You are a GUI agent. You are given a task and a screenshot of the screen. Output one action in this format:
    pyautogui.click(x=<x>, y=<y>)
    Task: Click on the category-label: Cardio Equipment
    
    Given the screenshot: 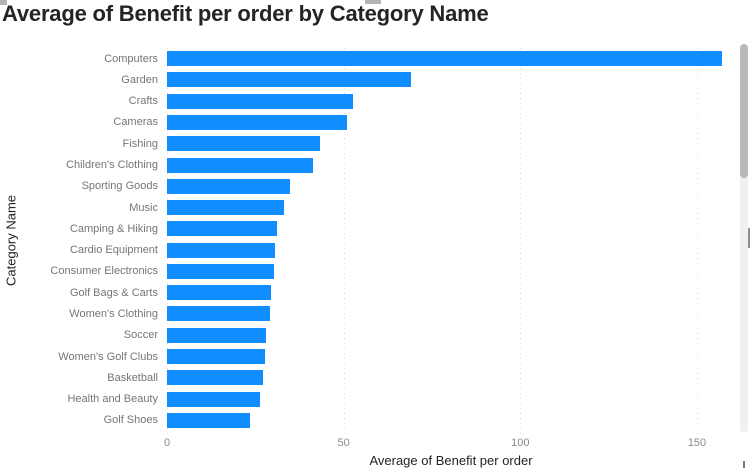 What is the action you would take?
    pyautogui.click(x=113, y=250)
    